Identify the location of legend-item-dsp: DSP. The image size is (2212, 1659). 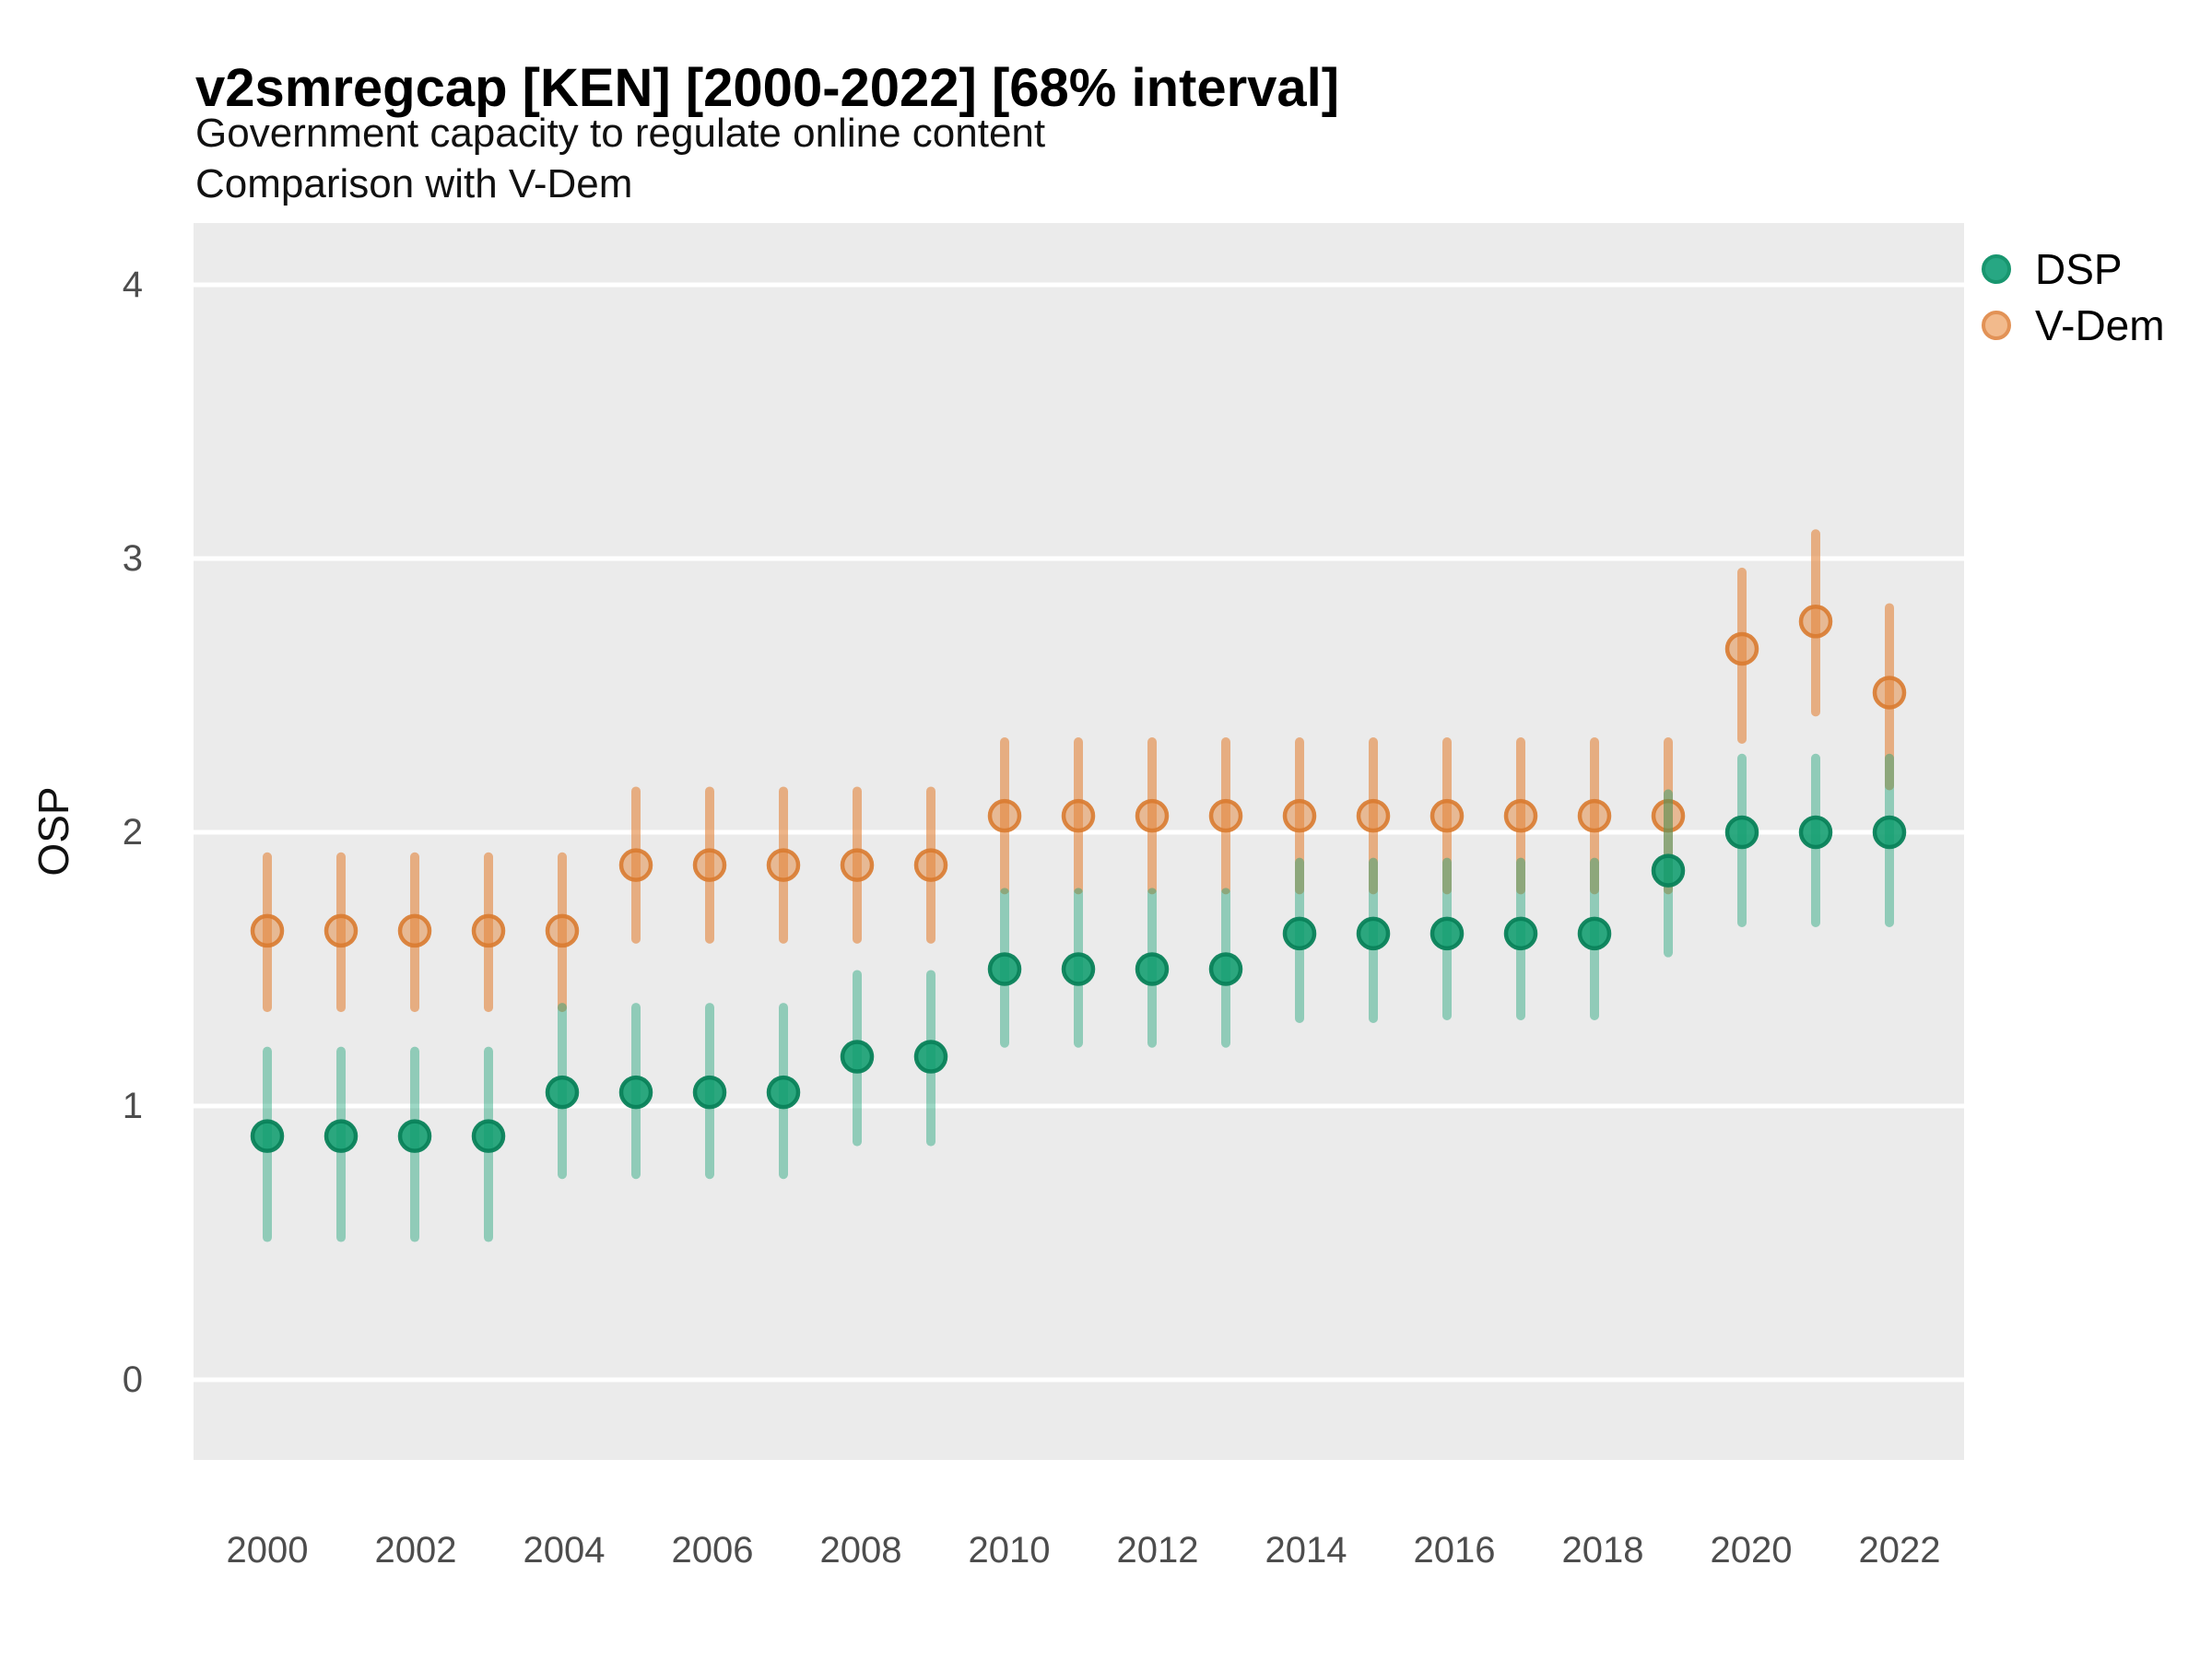
(2052, 269).